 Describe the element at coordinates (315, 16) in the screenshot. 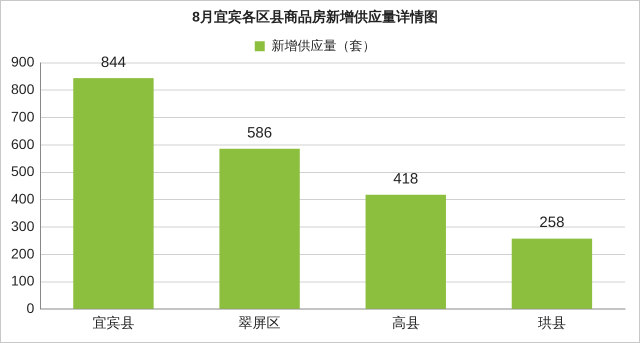

I see `chart-title: 8月宜宾各区县商品房新增供应量详情图` at that location.